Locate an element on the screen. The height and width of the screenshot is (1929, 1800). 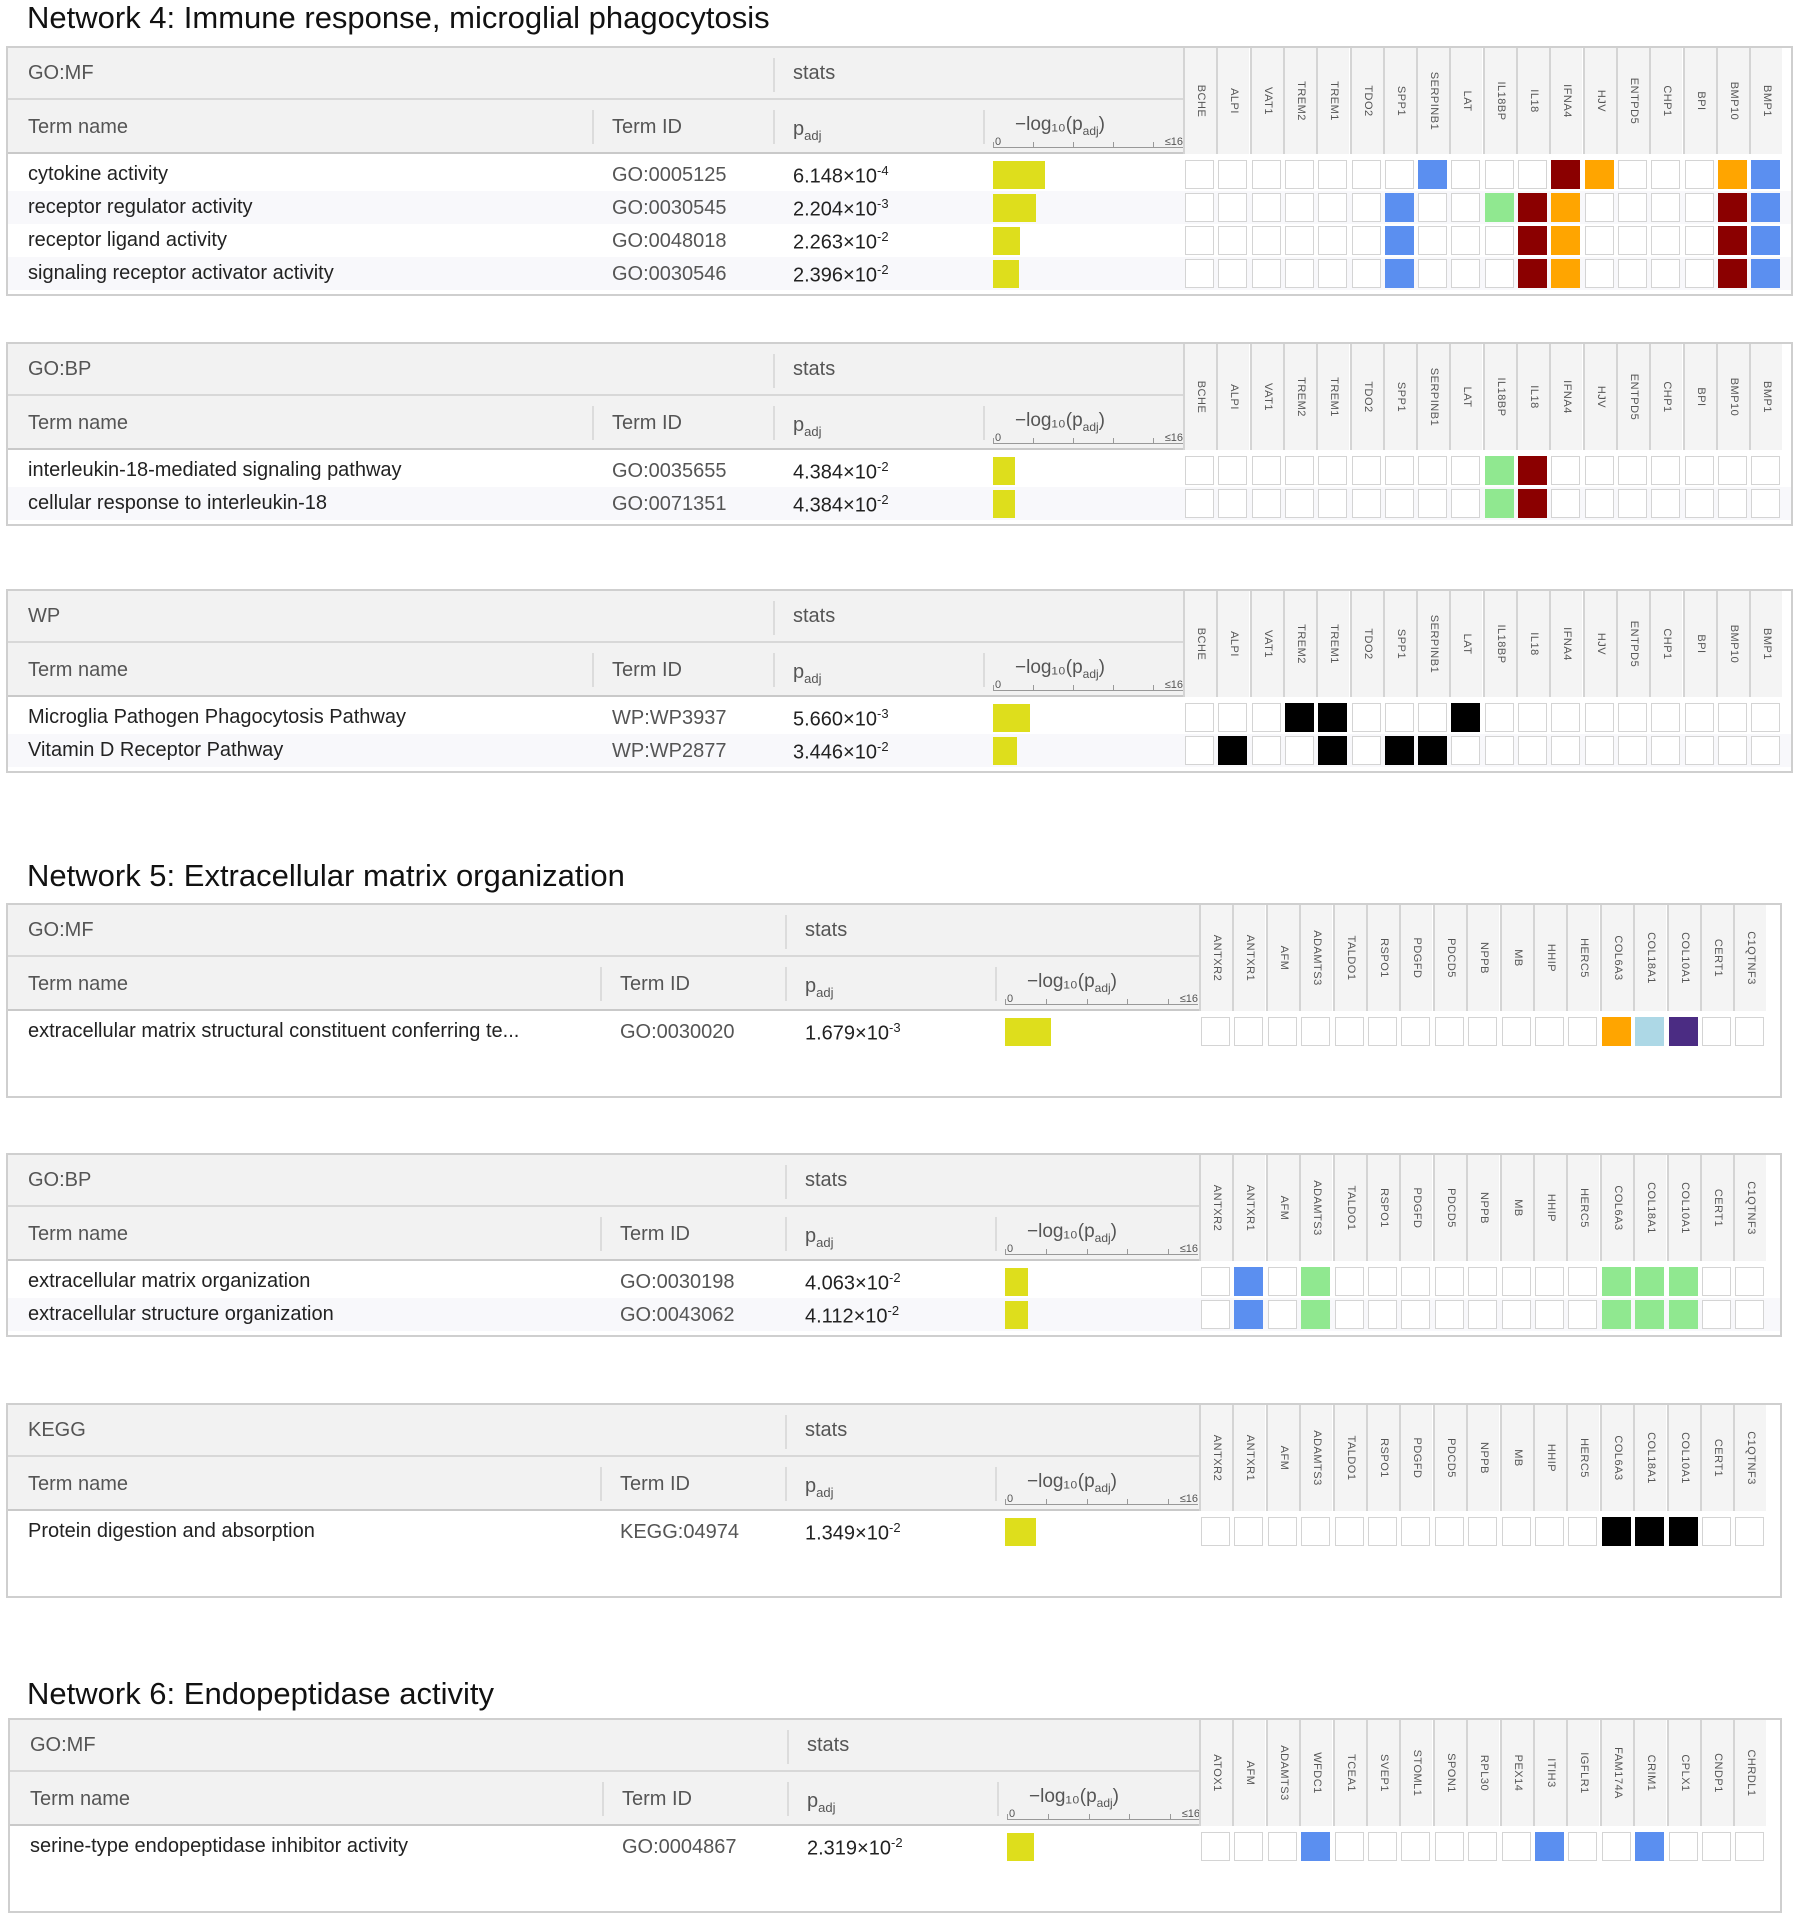
term-name: cellular response to interleukin-18 is located at coordinates (178, 503).